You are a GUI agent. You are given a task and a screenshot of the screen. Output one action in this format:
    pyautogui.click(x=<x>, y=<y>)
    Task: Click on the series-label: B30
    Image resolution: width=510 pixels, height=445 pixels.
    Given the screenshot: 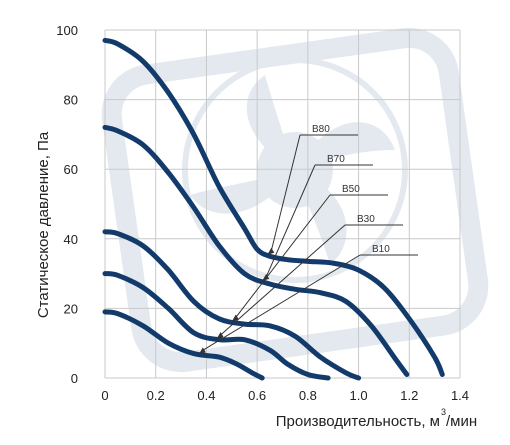 What is the action you would take?
    pyautogui.click(x=366, y=219)
    